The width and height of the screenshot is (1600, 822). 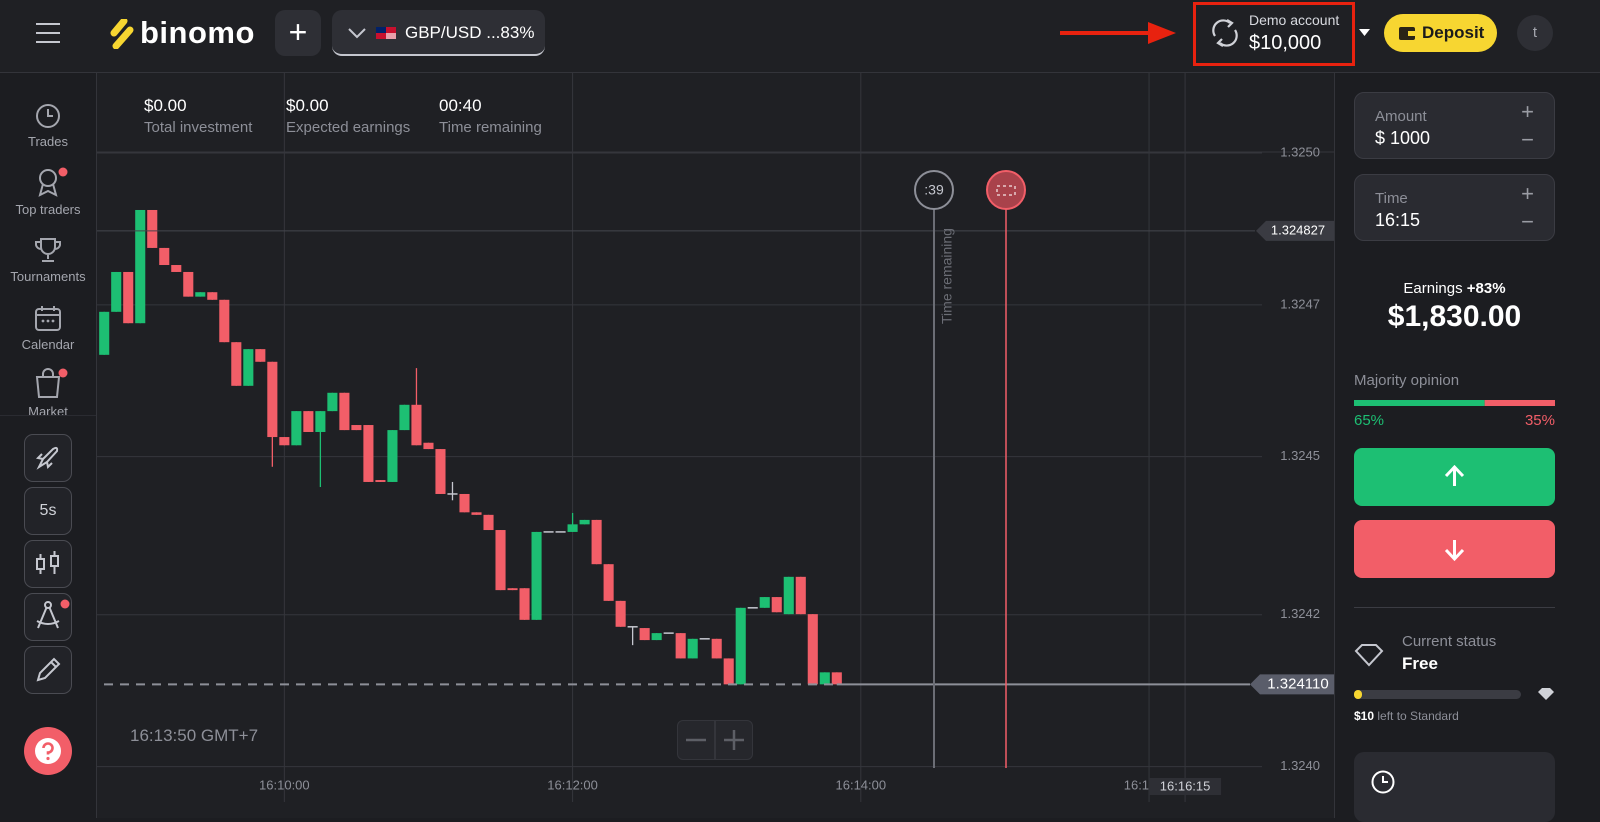 What do you see at coordinates (1454, 207) in the screenshot?
I see `time-input: Time 16:15 + −` at bounding box center [1454, 207].